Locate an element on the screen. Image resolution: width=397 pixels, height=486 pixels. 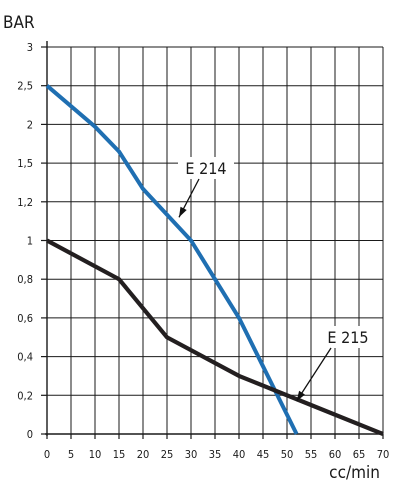
y-tick-label: 1,2 is located at coordinates (25, 202).